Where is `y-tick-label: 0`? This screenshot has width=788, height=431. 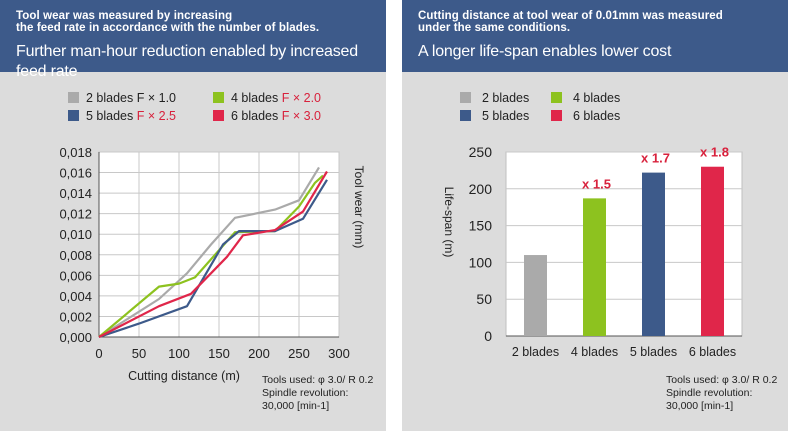
y-tick-label: 0 is located at coordinates (488, 336).